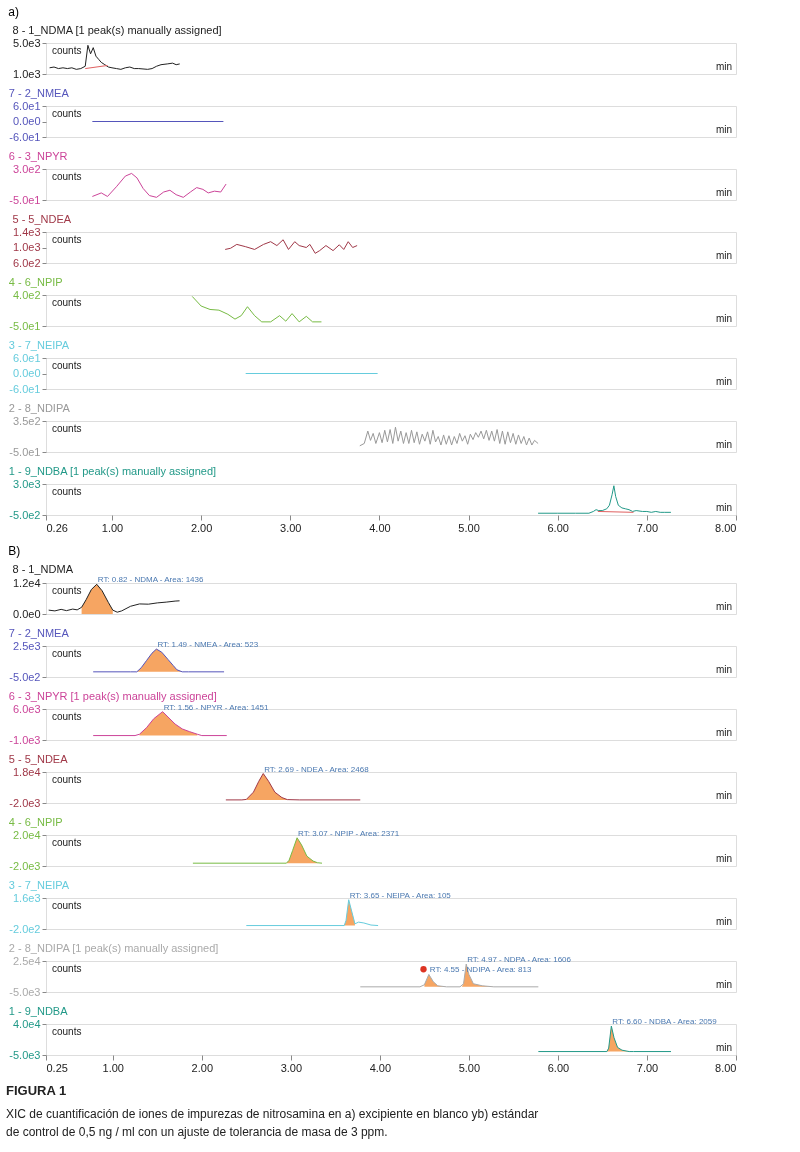 The width and height of the screenshot is (800, 1152). I want to click on y-tick-label: -2.0e2, so click(25, 928).